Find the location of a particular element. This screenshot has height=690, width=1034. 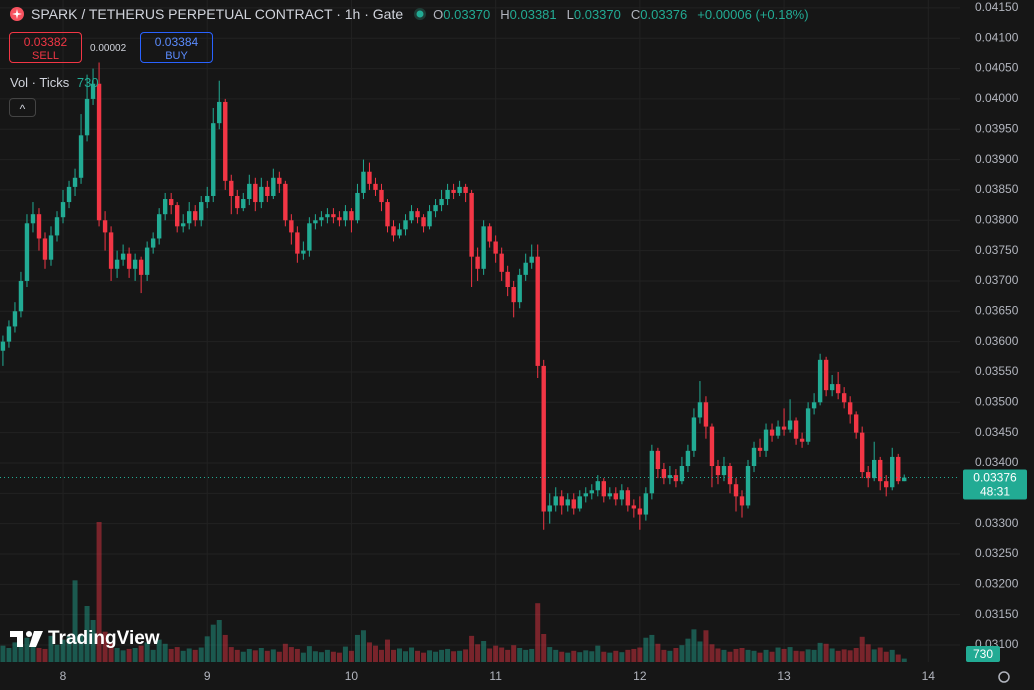

y-tick-label: 0.03400 is located at coordinates (997, 462).